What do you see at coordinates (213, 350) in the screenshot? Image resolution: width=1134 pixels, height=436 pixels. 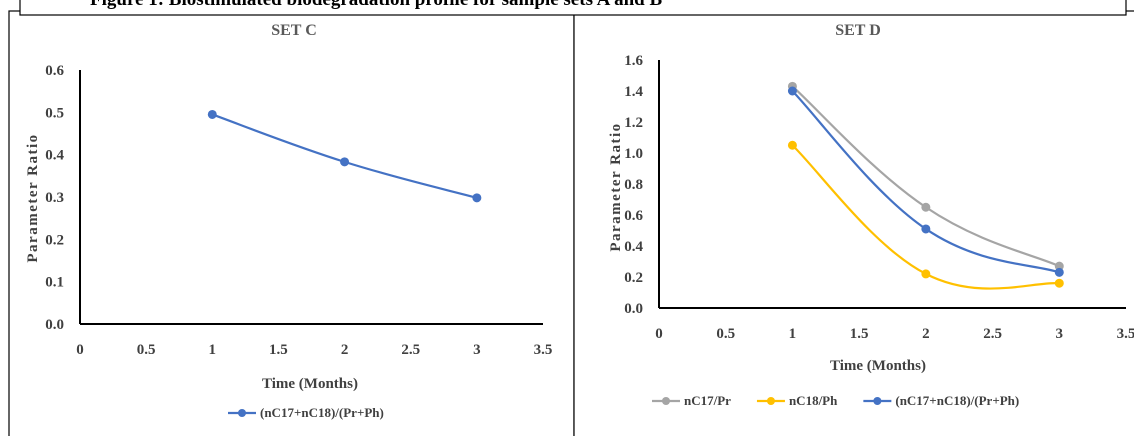 I see `set-c-x-tick-label: 1` at bounding box center [213, 350].